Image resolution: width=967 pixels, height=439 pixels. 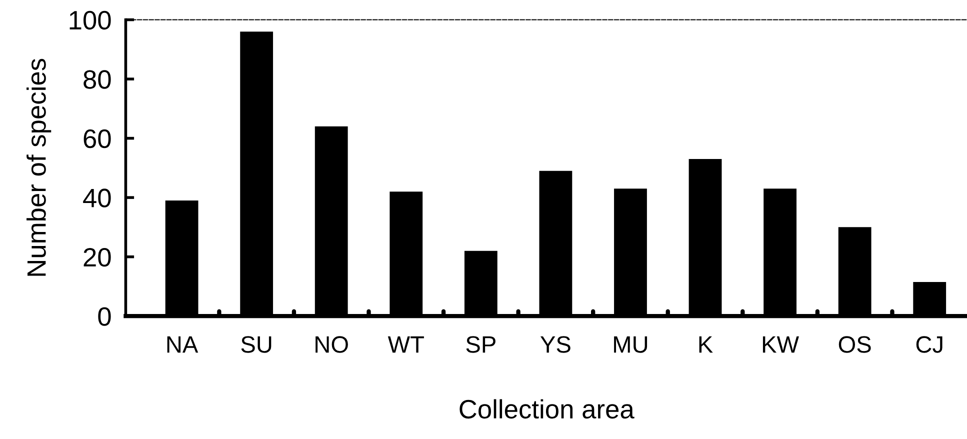 What do you see at coordinates (97, 198) in the screenshot?
I see `y-tick-label: 40` at bounding box center [97, 198].